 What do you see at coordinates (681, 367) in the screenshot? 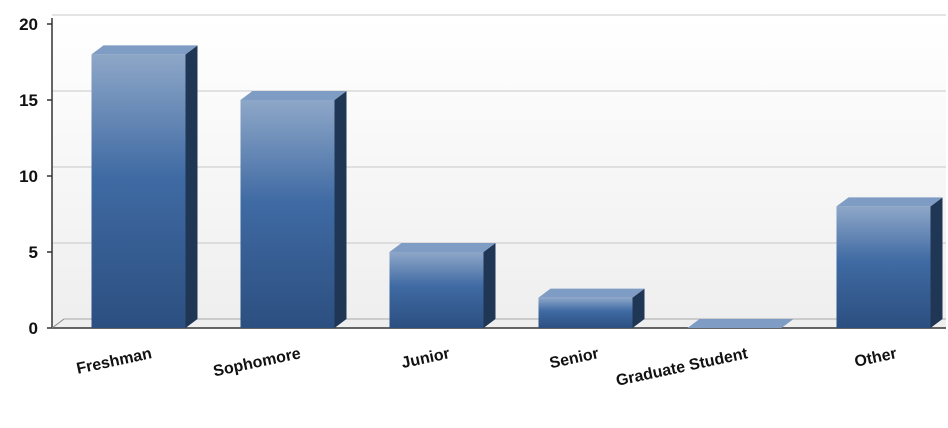
I see `category-label: Graduate Student` at bounding box center [681, 367].